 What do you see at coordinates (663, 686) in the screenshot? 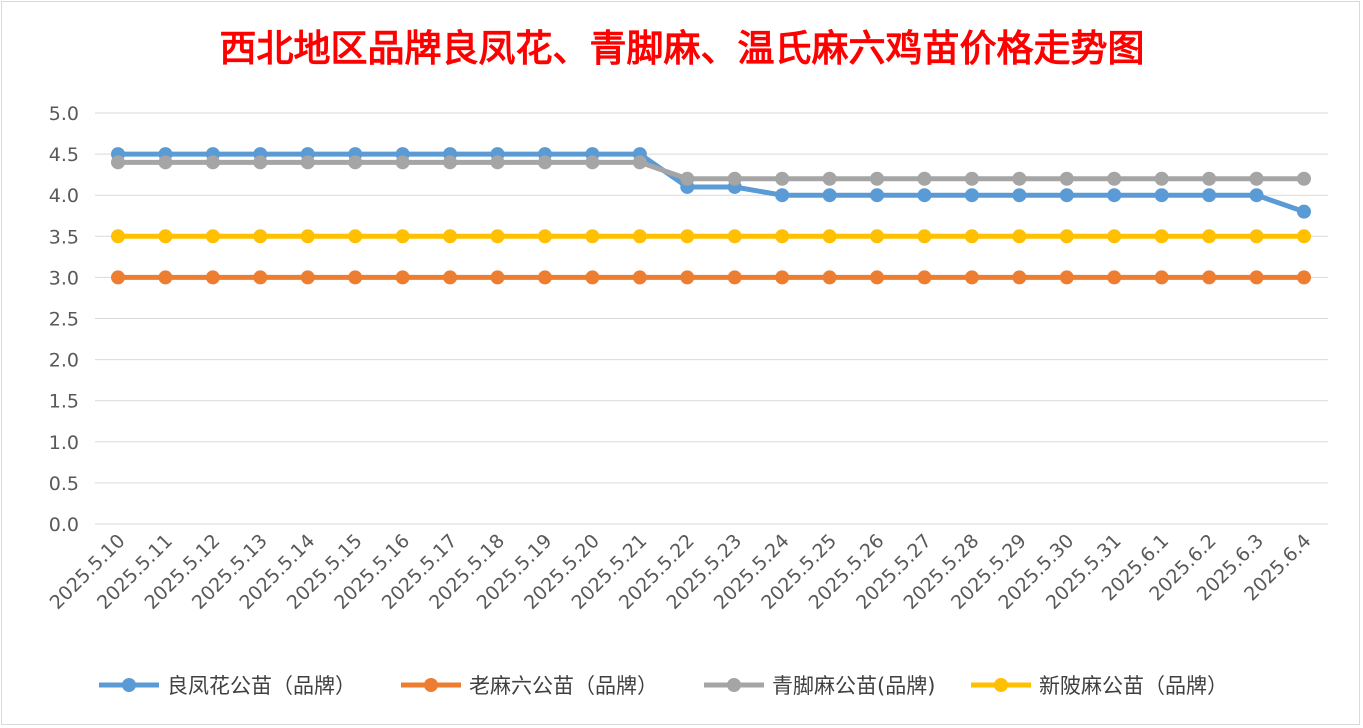
I see `legend: 良凤花公苗（品牌） 老麻六公苗（品牌） 青脚麻公苗(品牌) 新陂麻公苗（品牌）` at bounding box center [663, 686].